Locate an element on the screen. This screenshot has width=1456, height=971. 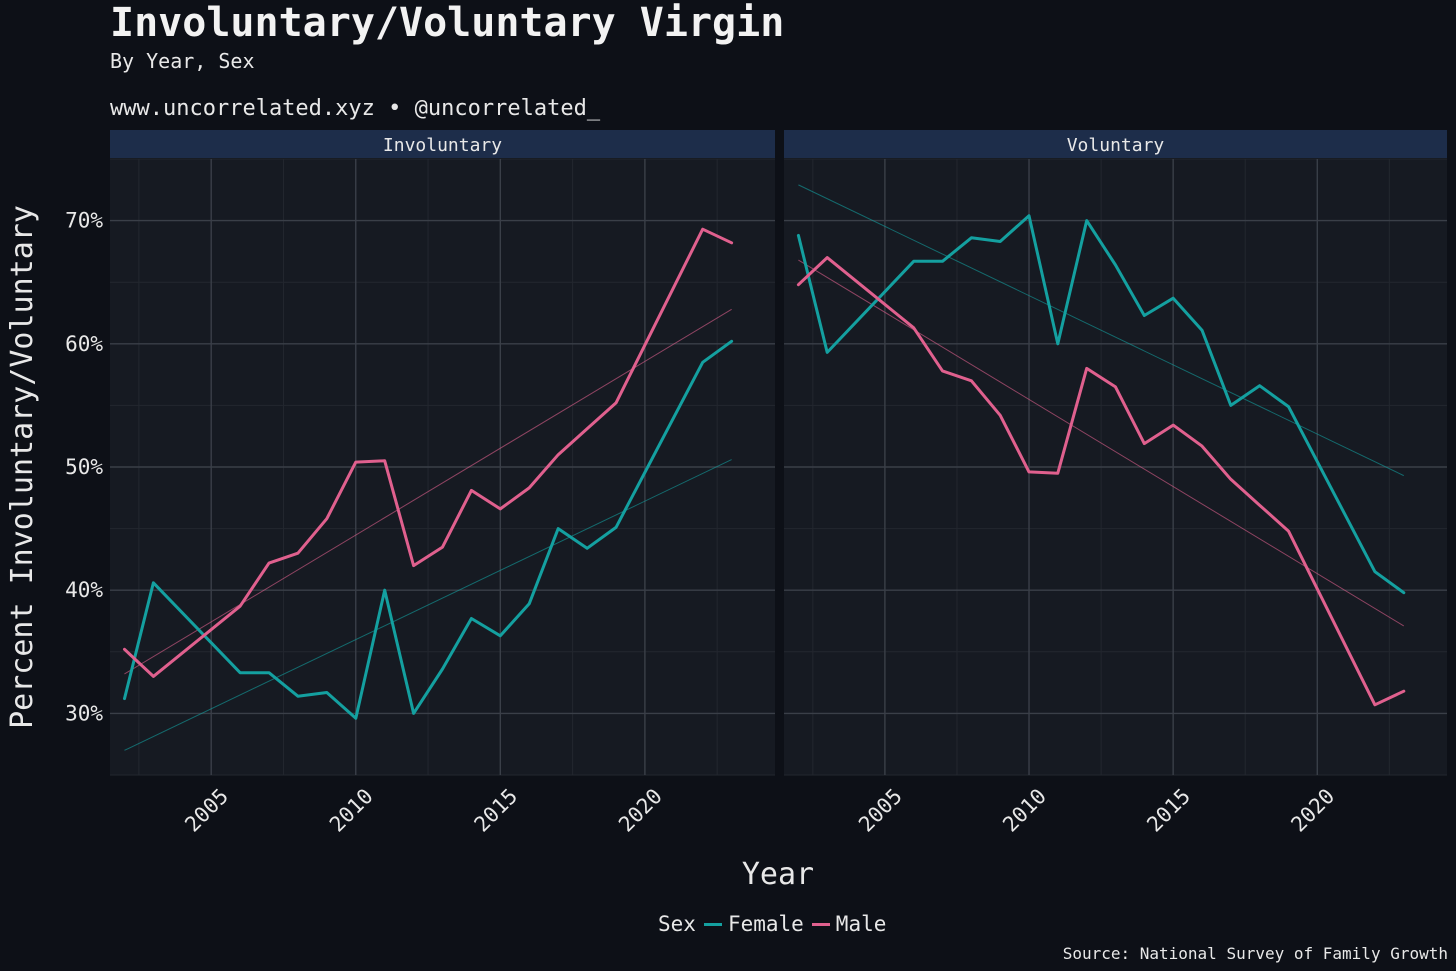
y-tick-label: 30% is located at coordinates (84, 713).